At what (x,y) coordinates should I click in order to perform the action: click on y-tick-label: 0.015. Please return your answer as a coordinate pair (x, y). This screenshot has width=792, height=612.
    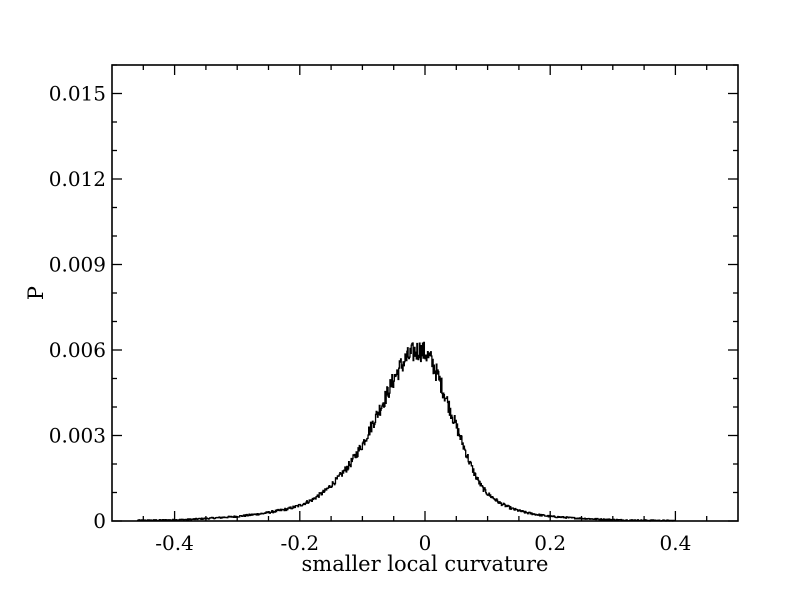
    Looking at the image, I should click on (77, 94).